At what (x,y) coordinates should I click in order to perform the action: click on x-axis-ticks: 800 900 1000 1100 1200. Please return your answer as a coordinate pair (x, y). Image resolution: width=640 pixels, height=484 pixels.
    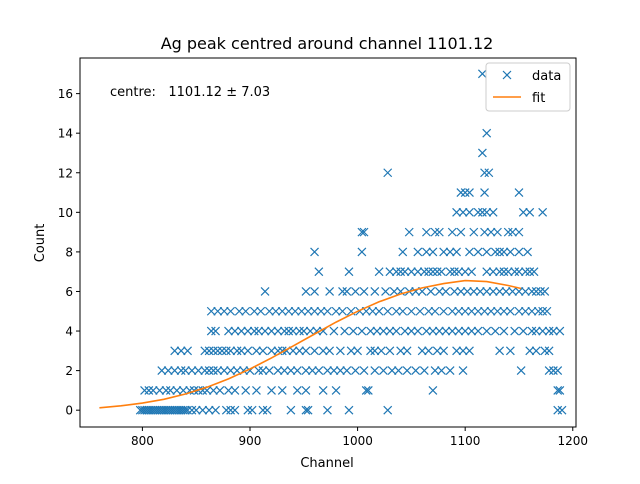
    Looking at the image, I should click on (359, 437).